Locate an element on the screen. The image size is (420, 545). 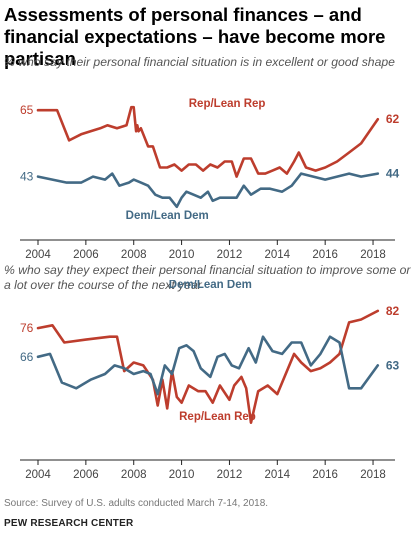
end-value-label: 82 is located at coordinates (393, 311).